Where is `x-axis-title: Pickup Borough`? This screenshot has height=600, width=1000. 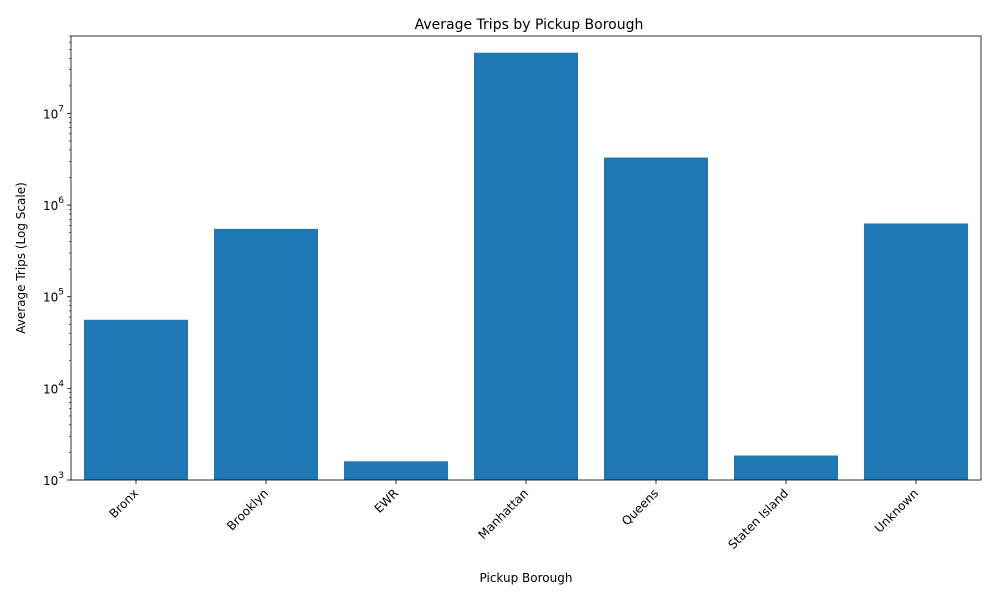 x-axis-title: Pickup Borough is located at coordinates (526, 578).